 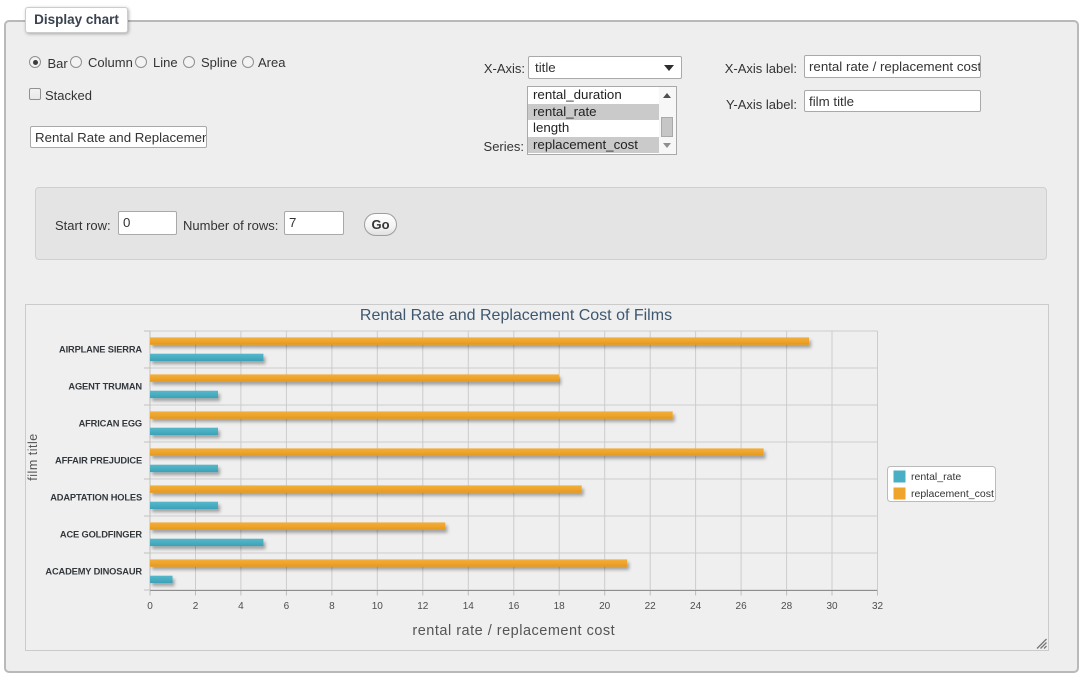 I want to click on svg-text: 28, so click(x=787, y=606).